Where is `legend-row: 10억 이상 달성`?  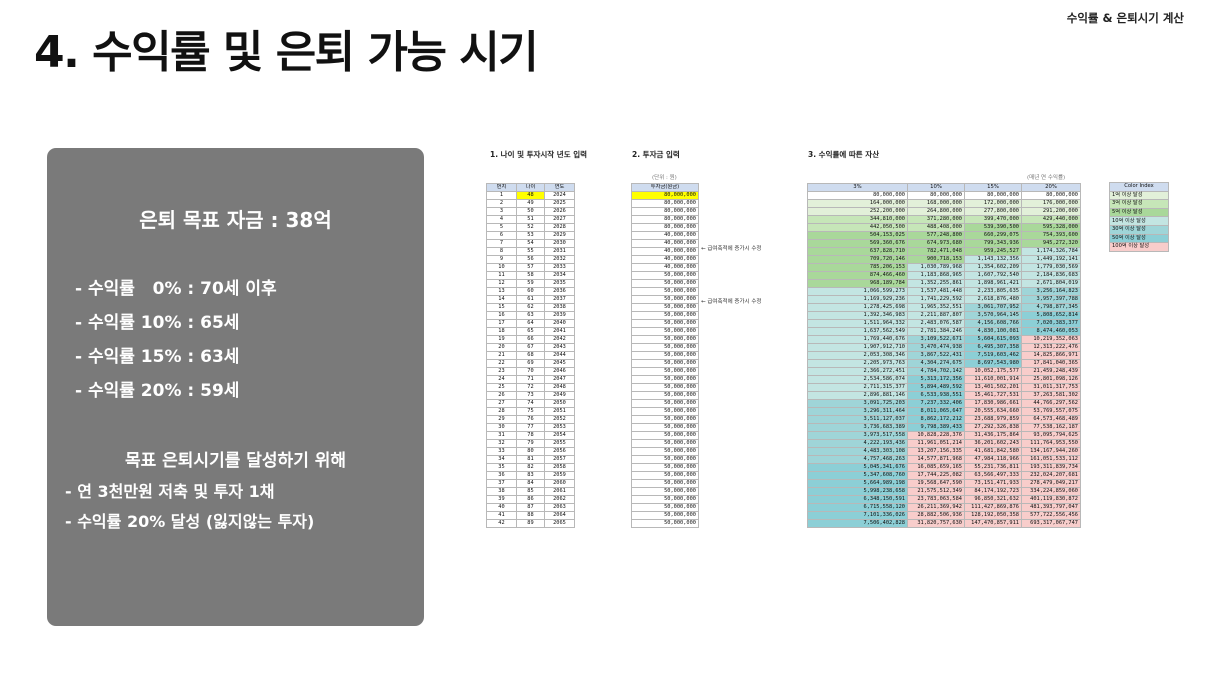 legend-row: 10억 이상 달성 is located at coordinates (1139, 221).